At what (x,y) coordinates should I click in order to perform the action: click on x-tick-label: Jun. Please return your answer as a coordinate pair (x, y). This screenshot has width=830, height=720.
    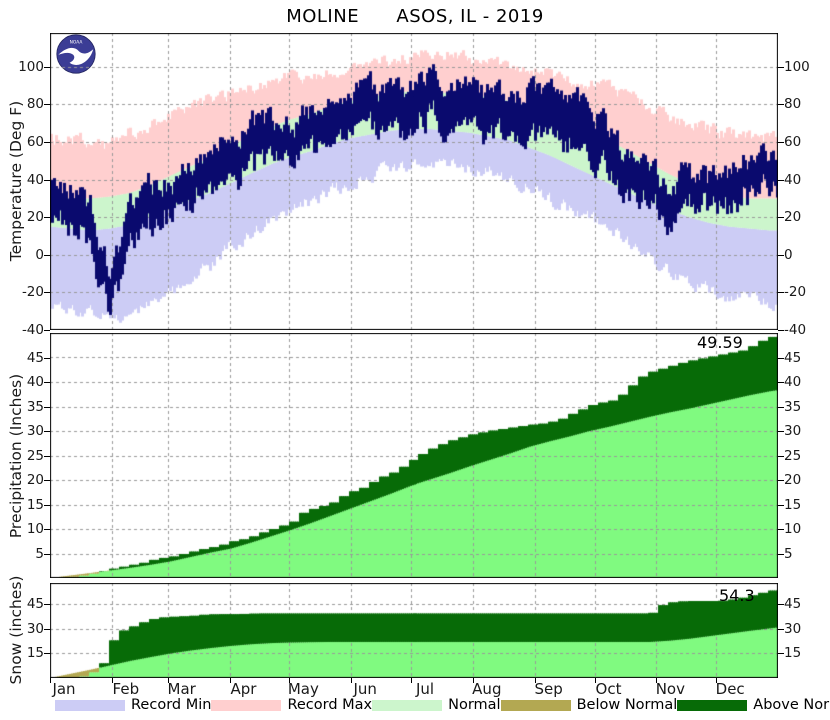
    Looking at the image, I should click on (365, 689).